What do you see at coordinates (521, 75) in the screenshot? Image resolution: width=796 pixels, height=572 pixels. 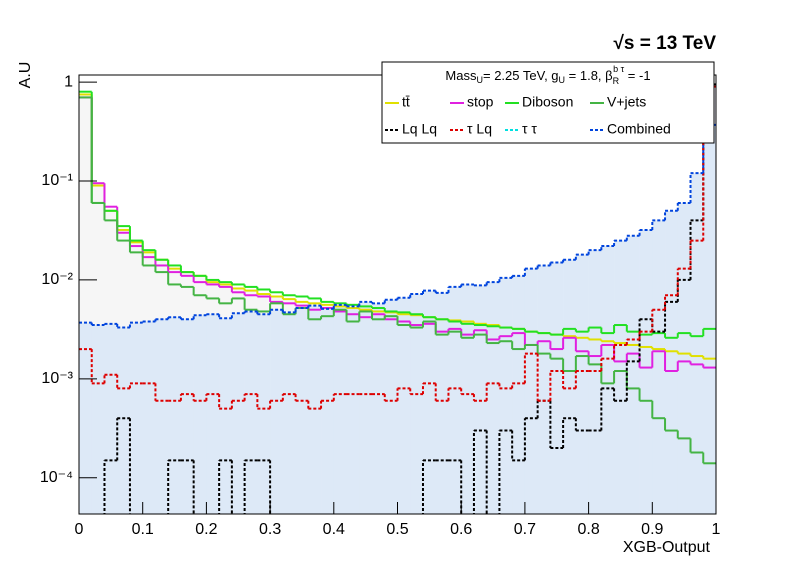 I see `legend-title-part: = 2.25 TeV, g` at bounding box center [521, 75].